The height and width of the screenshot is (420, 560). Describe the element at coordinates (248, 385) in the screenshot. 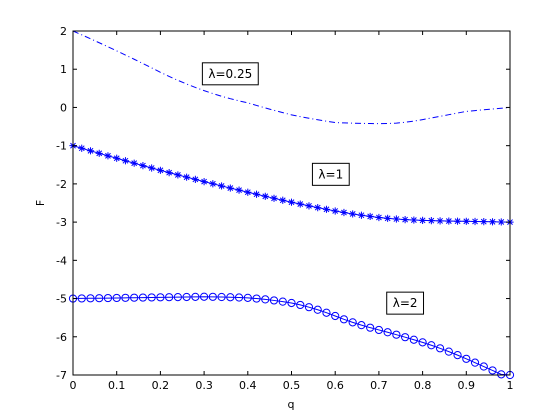

I see `x-tick-label: 0.4` at that location.